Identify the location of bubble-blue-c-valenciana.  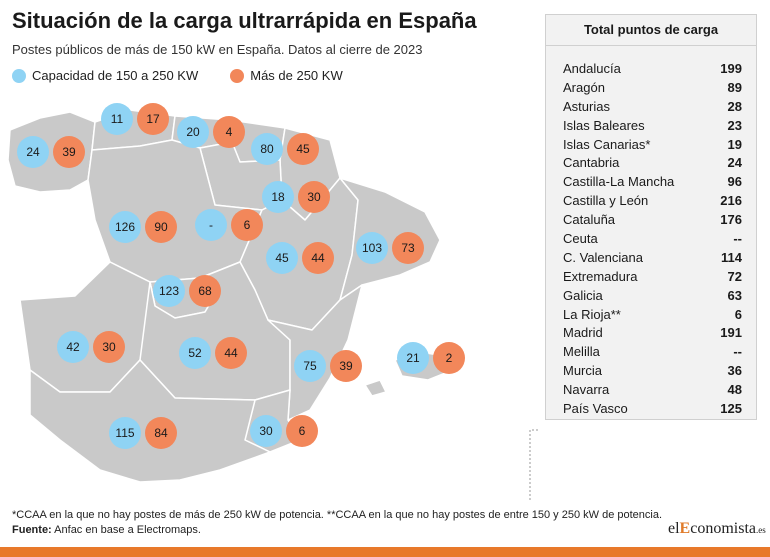
(310, 366).